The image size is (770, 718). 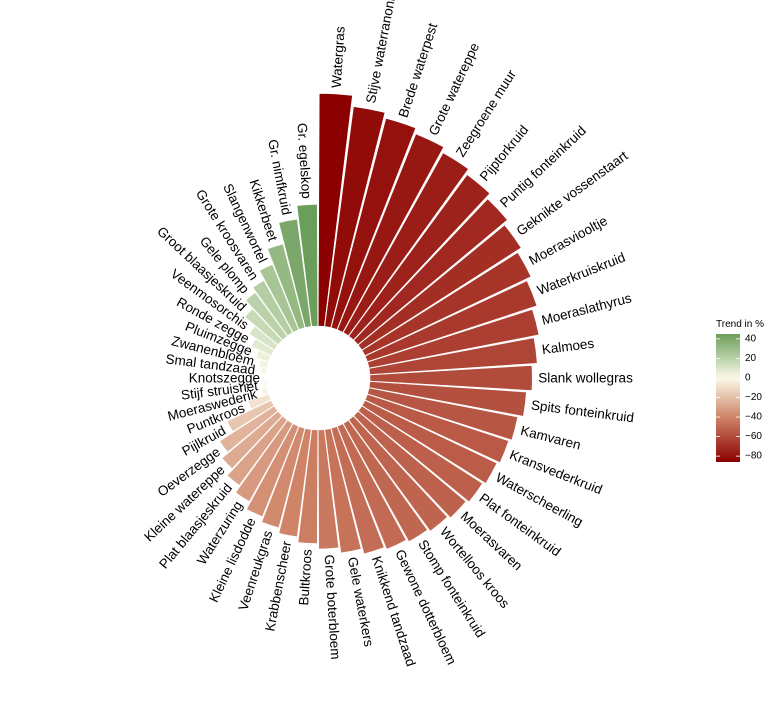 I want to click on species-label: Moeraslathyrus, so click(x=586, y=309).